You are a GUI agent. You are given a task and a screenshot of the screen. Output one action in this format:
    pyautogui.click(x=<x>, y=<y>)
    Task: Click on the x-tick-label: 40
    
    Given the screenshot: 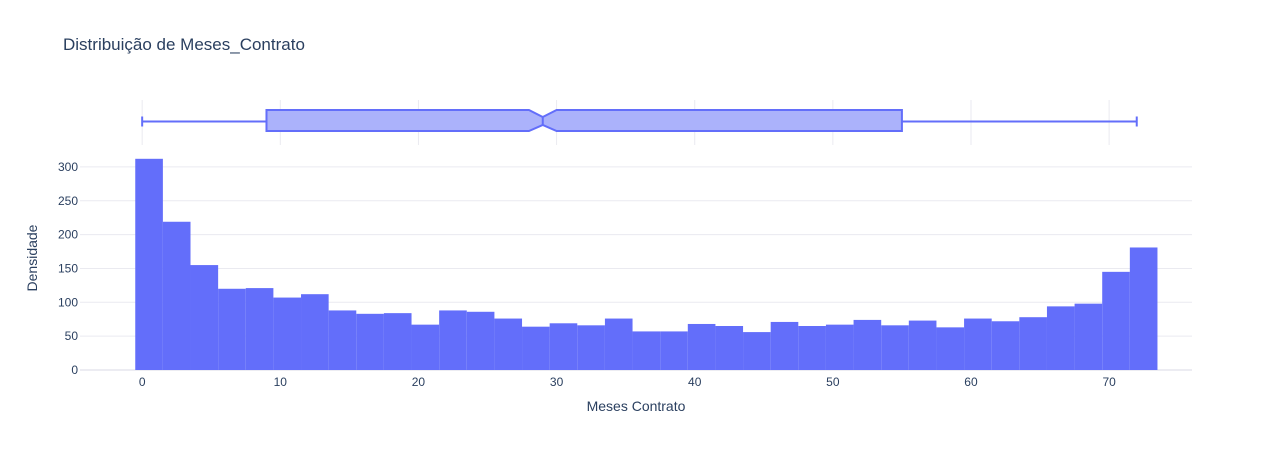 What is the action you would take?
    pyautogui.click(x=695, y=382)
    